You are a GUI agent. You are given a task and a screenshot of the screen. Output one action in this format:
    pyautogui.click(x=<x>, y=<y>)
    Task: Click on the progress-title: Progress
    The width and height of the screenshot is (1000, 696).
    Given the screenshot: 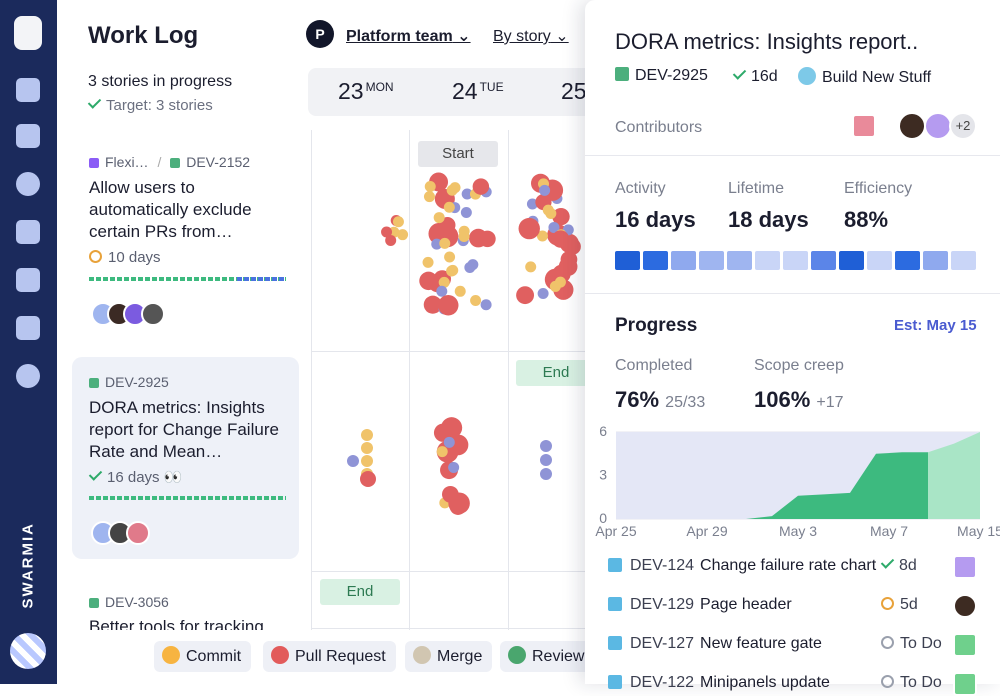 What is the action you would take?
    pyautogui.click(x=656, y=325)
    